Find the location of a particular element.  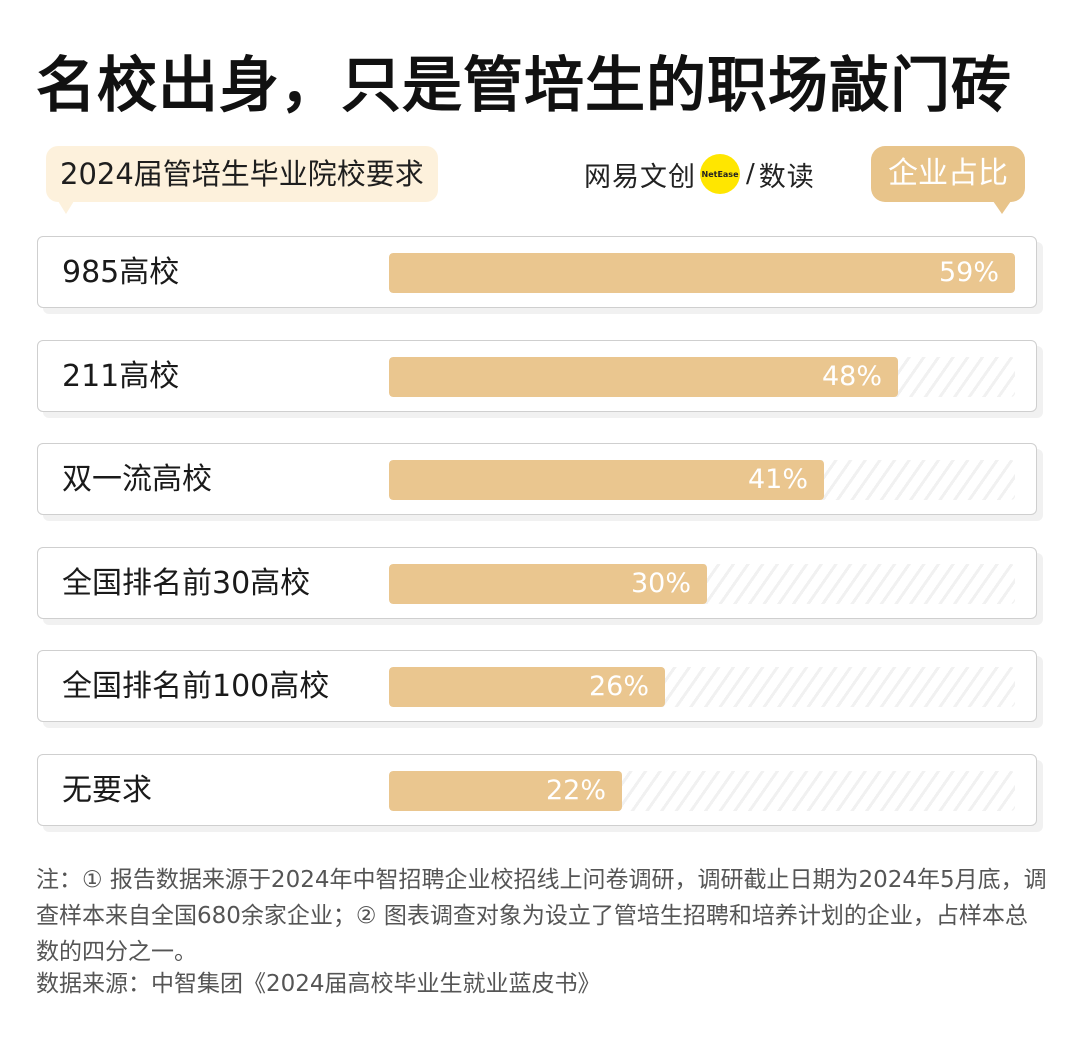

category-label: 全国排名前30高校 is located at coordinates (186, 584).